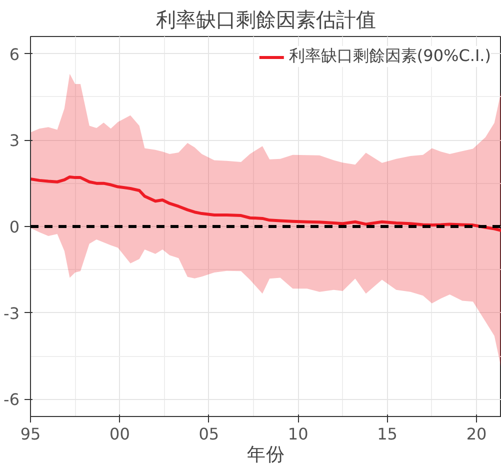  Describe the element at coordinates (12, 400) in the screenshot. I see `y-tick-label: -6` at that location.